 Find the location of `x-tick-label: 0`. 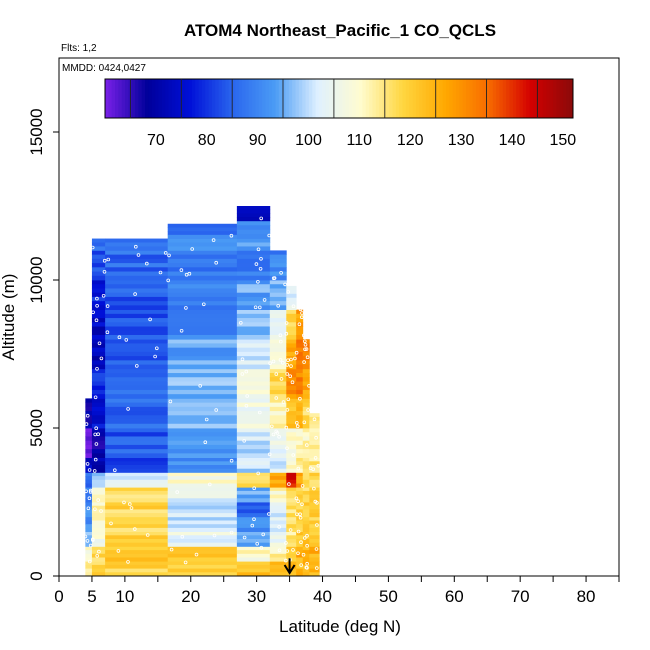

x-tick-label: 0 is located at coordinates (58, 596).